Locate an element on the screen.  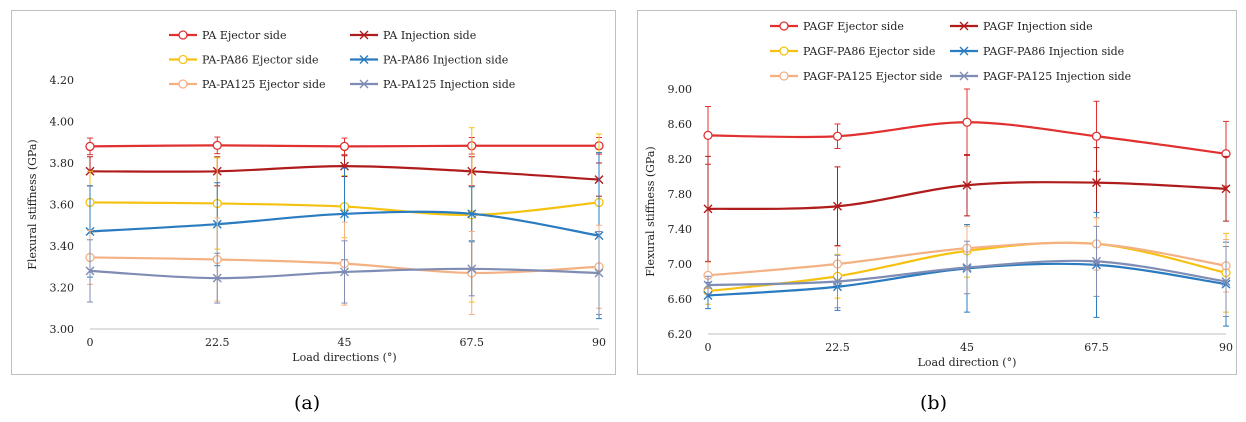
y-tick-label: 6.20 is located at coordinates (680, 334).